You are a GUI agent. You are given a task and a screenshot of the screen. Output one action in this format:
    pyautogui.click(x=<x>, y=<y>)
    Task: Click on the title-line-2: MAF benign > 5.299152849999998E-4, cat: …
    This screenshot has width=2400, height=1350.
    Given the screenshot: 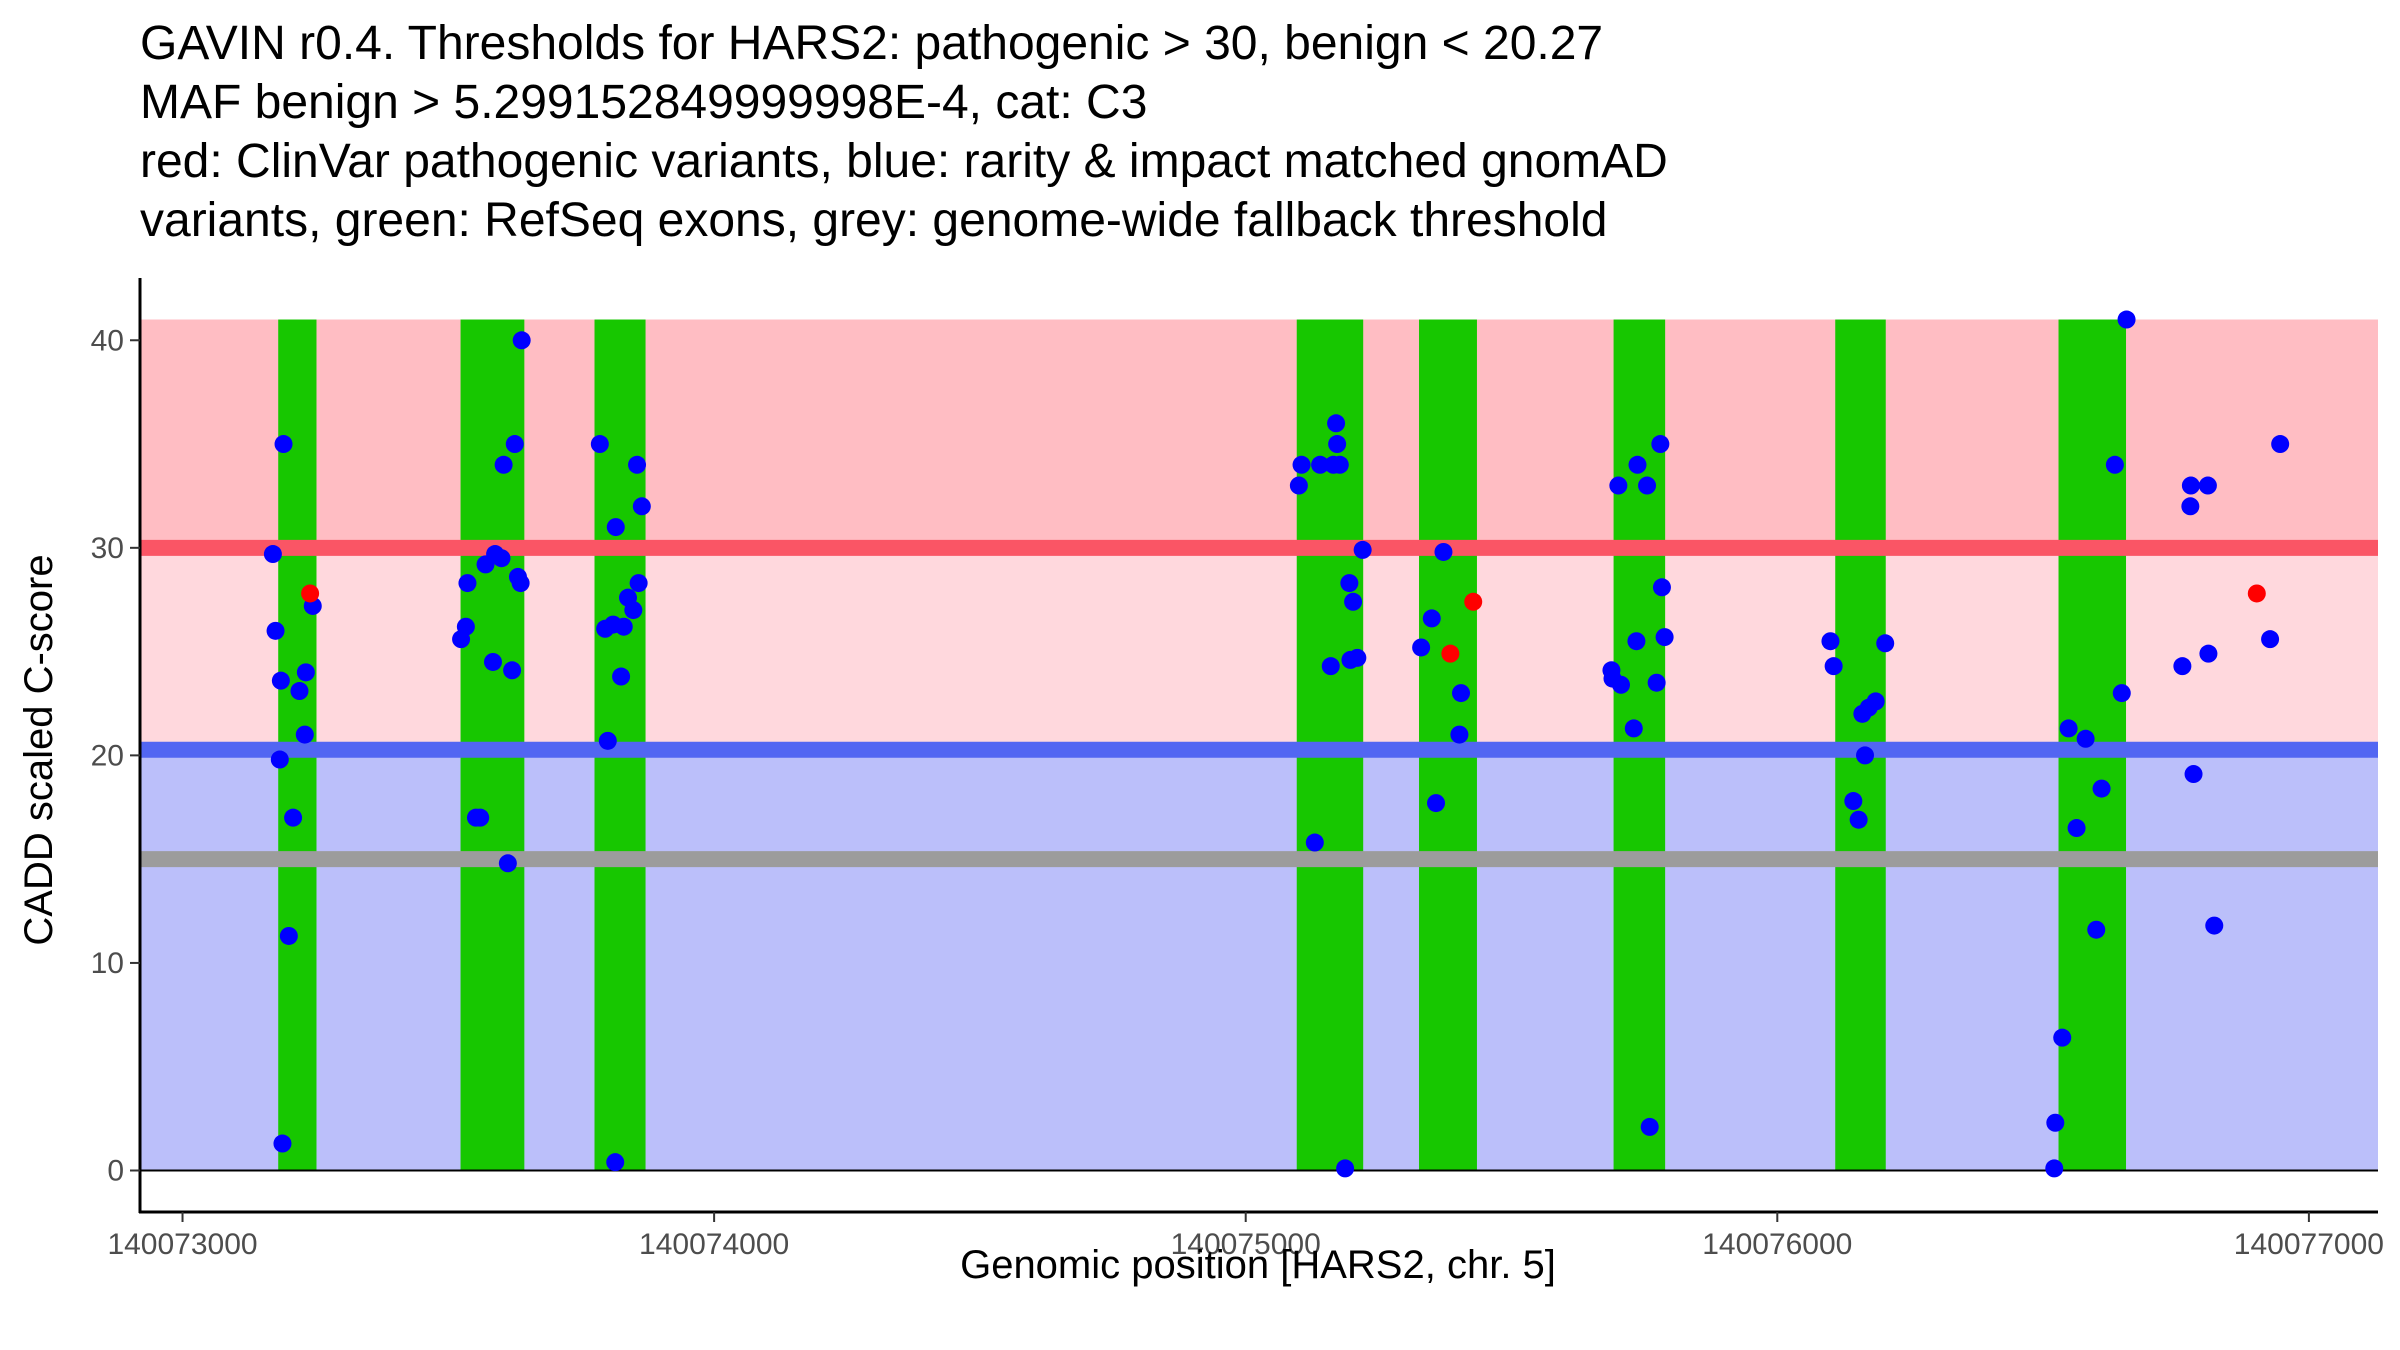 What is the action you would take?
    pyautogui.click(x=644, y=102)
    